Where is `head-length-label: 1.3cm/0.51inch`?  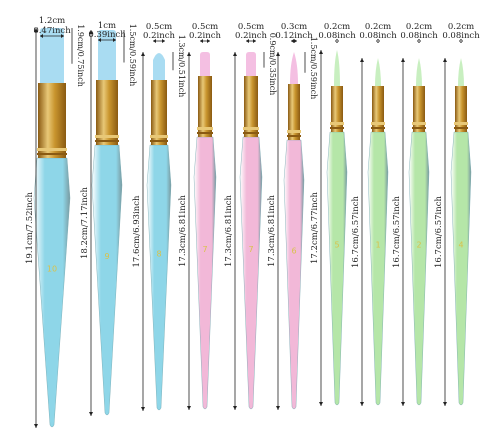 head-length-label: 1.3cm/0.51inch is located at coordinates (181, 66).